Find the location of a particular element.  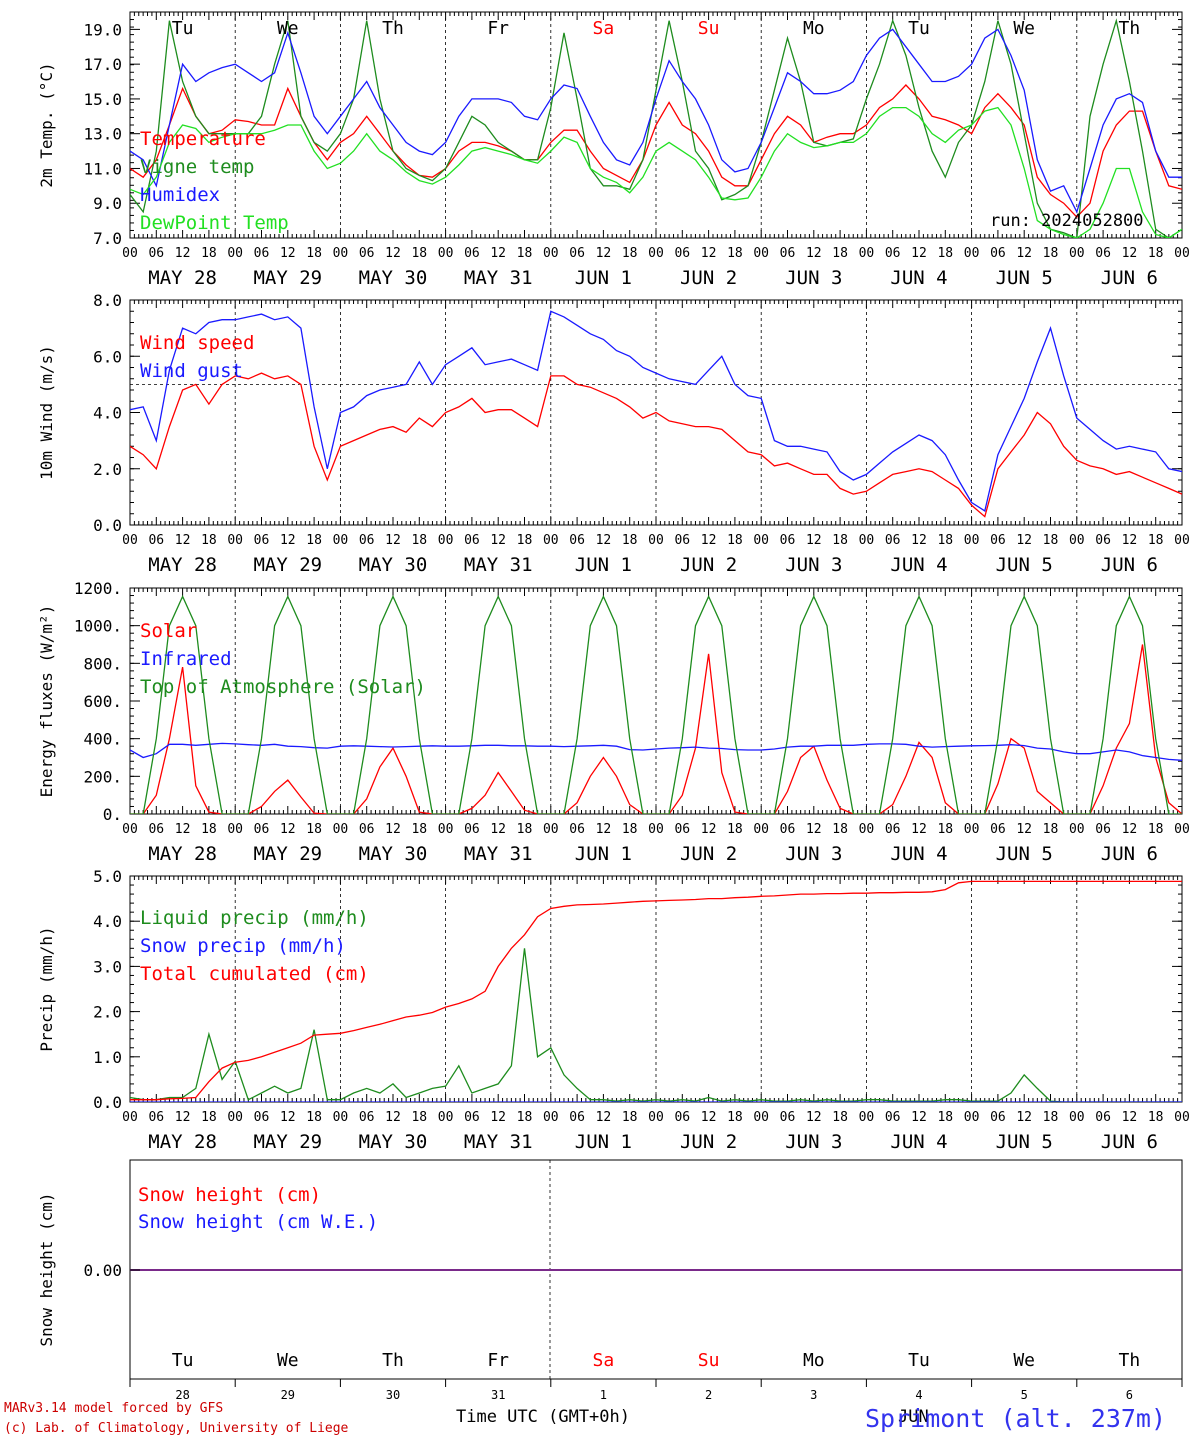

weekday-label: Fr is located at coordinates (498, 28).